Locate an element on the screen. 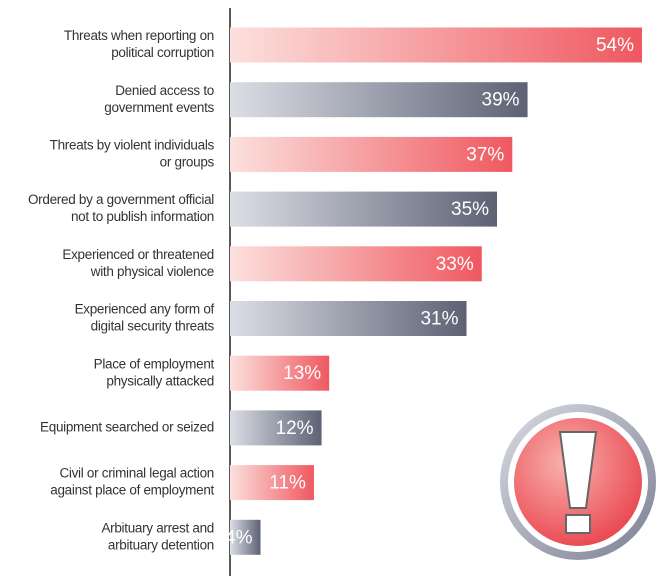 The width and height of the screenshot is (658, 576). value-label: 11% is located at coordinates (287, 483).